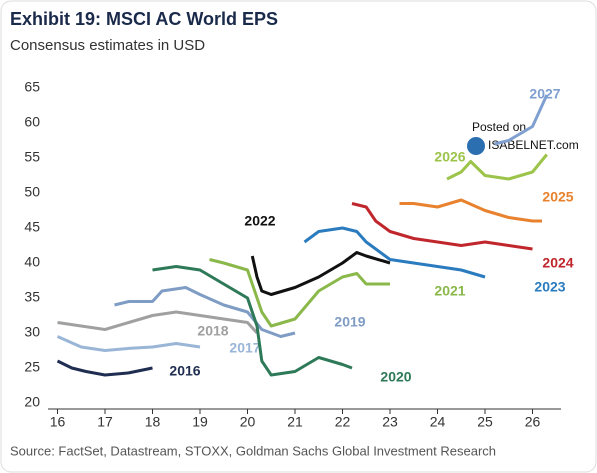  What do you see at coordinates (32, 262) in the screenshot?
I see `y-tick-label: 40` at bounding box center [32, 262].